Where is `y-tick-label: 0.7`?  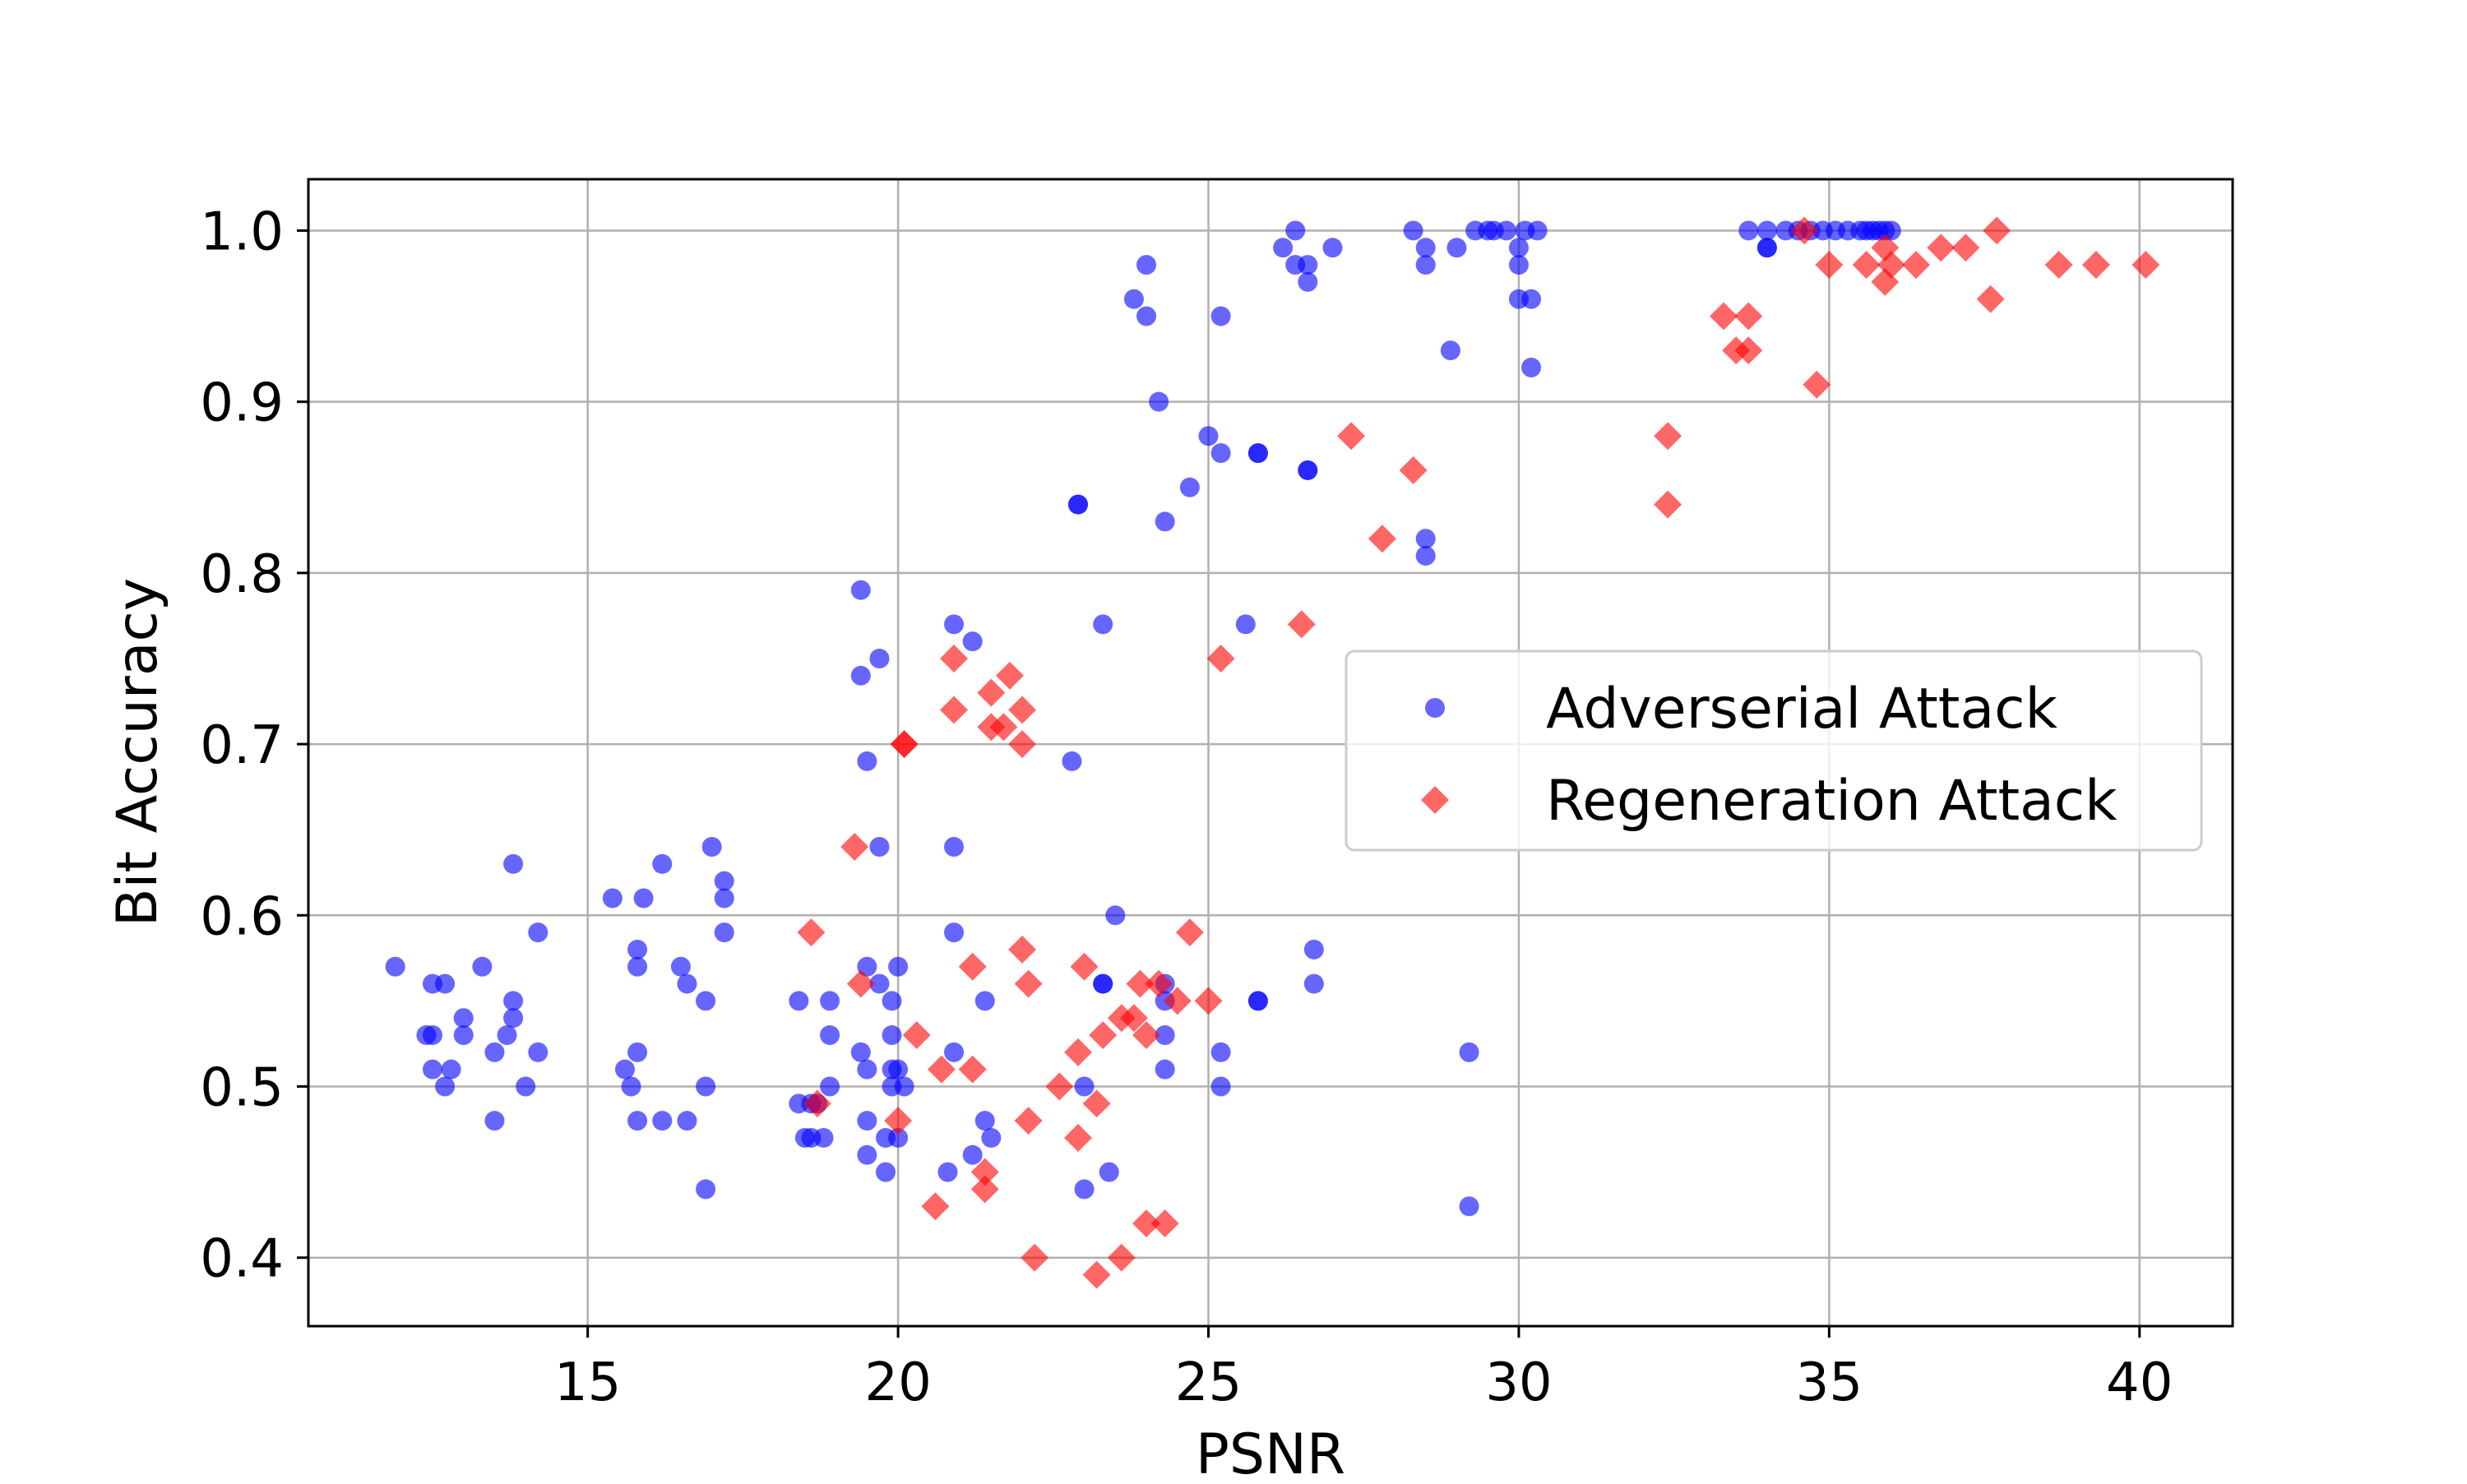
y-tick-label: 0.7 is located at coordinates (242, 746).